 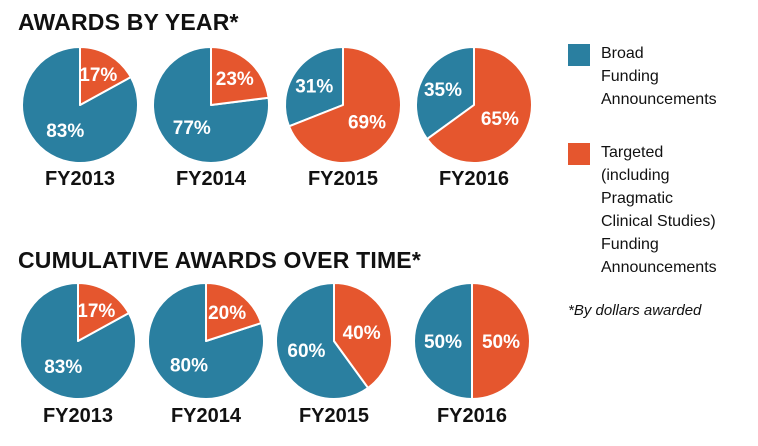 I want to click on pie-fy2015: 69% 31% FY2015, so click(x=343, y=118).